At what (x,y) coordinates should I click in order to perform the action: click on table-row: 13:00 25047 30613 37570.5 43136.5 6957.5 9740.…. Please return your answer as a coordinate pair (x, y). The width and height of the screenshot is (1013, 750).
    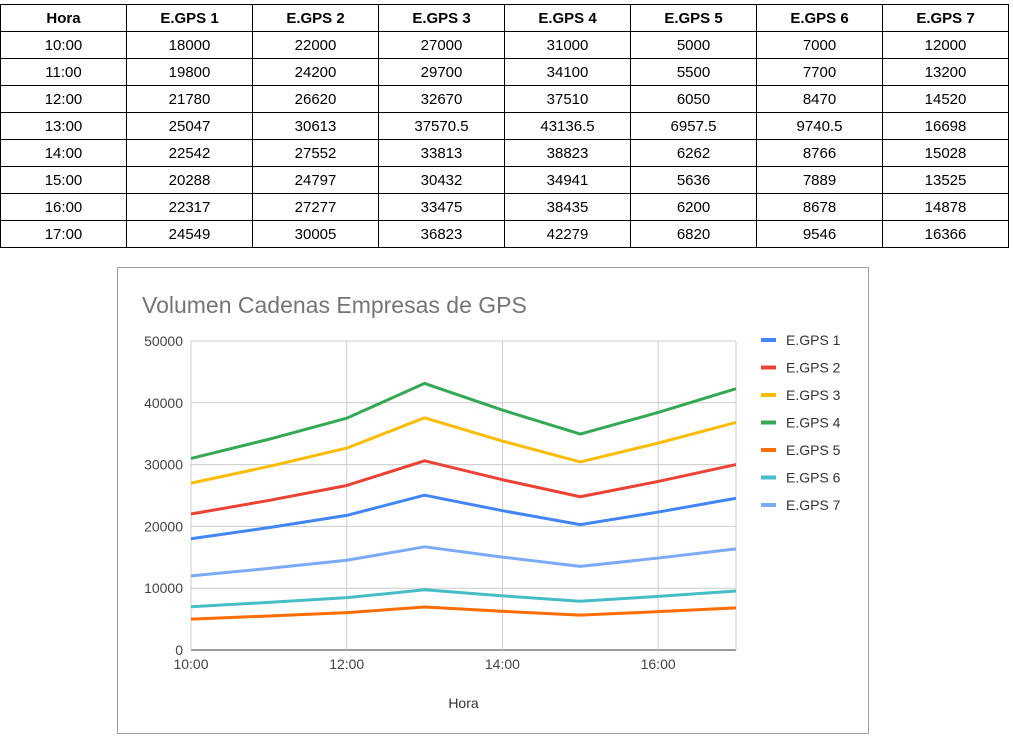
    Looking at the image, I should click on (504, 126).